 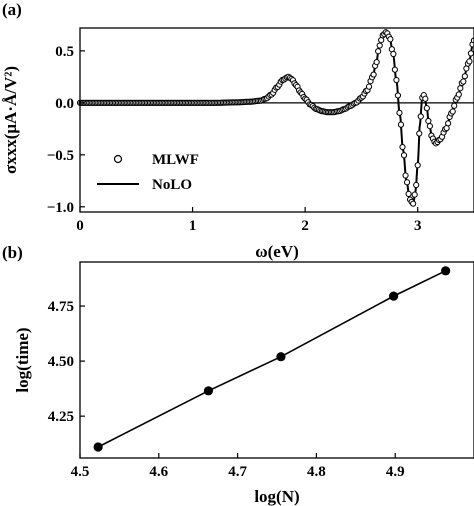 What do you see at coordinates (248, 220) in the screenshot?
I see `panel-a-x-ticks: 0 1 2 3` at bounding box center [248, 220].